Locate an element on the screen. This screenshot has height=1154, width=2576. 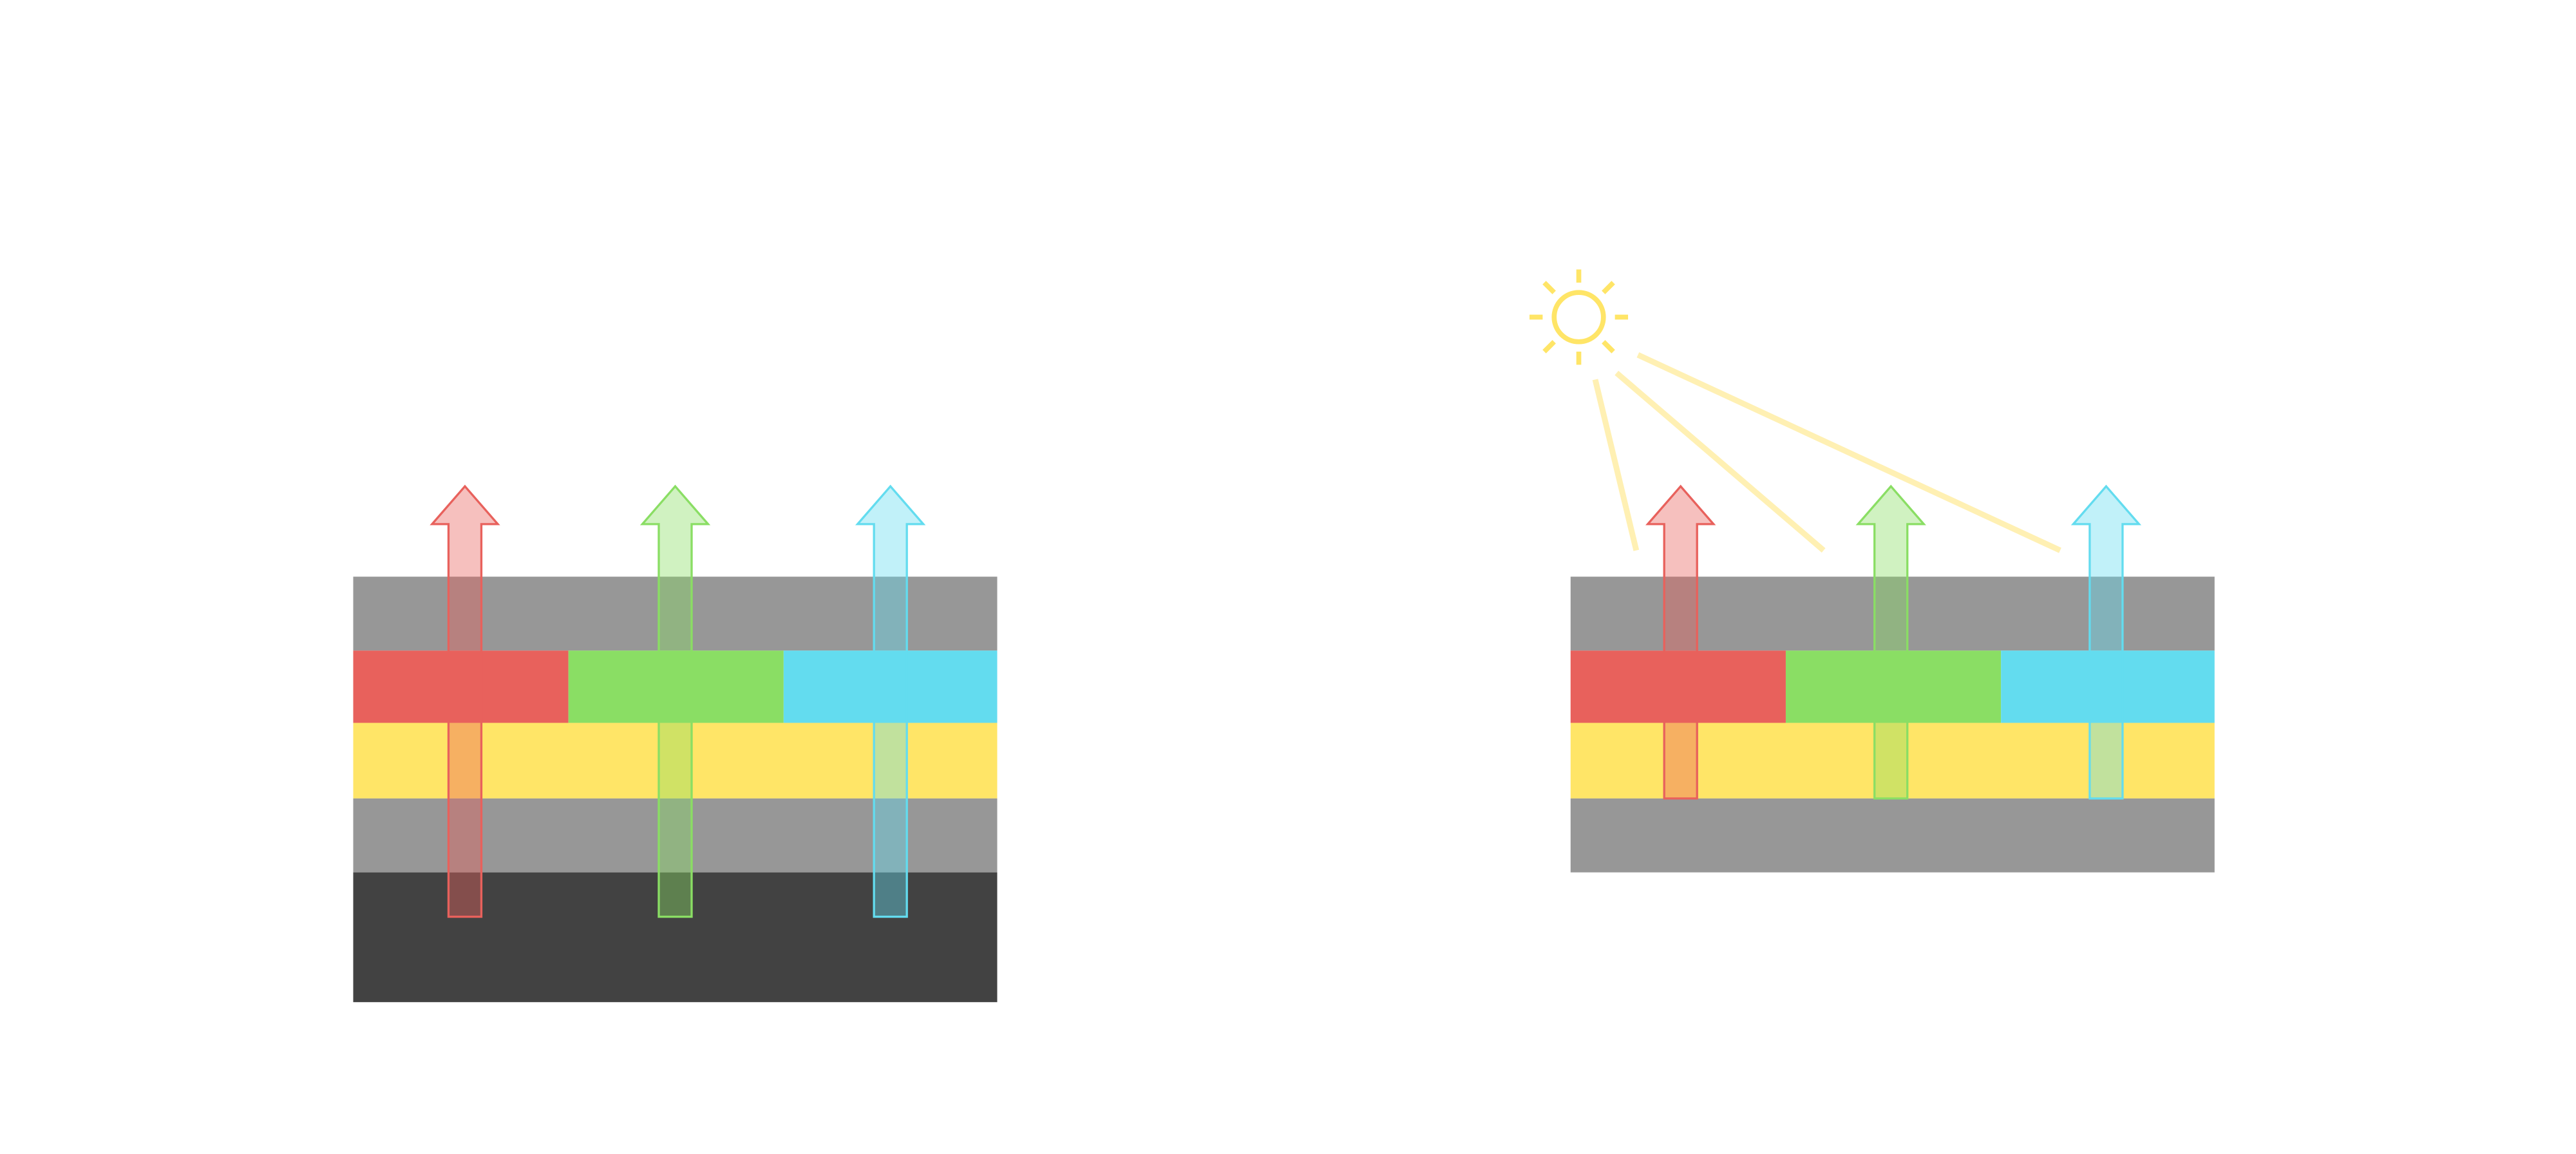
light-rays is located at coordinates (1826, 452).